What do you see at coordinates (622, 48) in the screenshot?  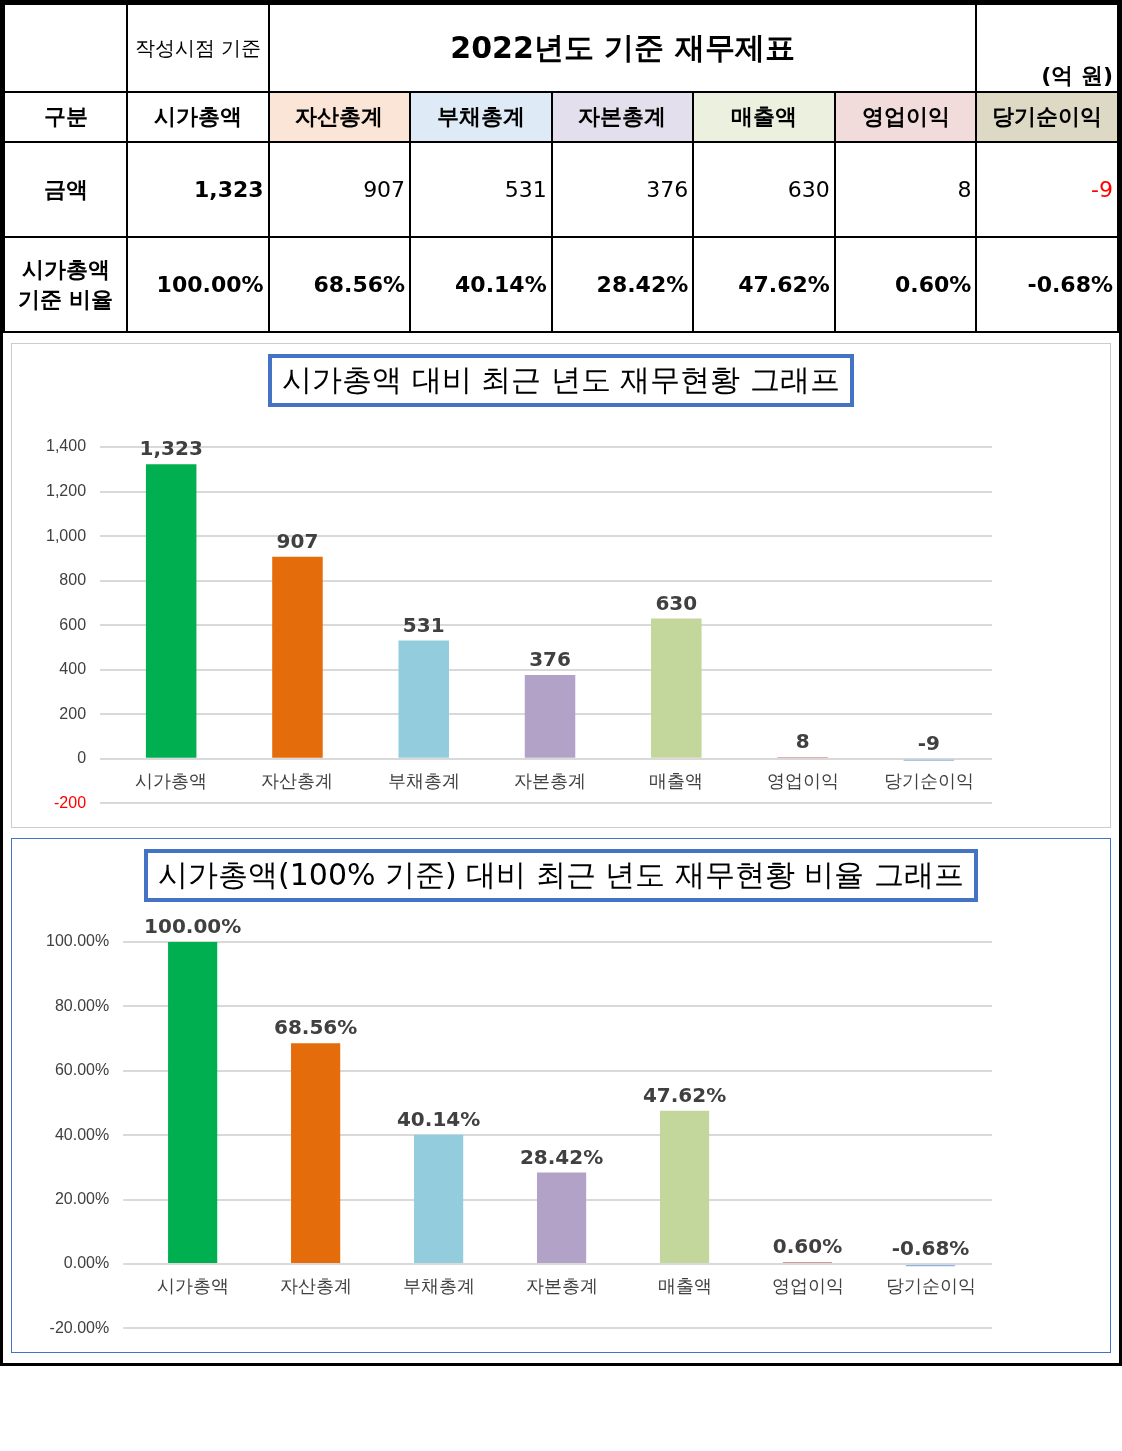 I see `text: 2022년도 기준 재무제표` at bounding box center [622, 48].